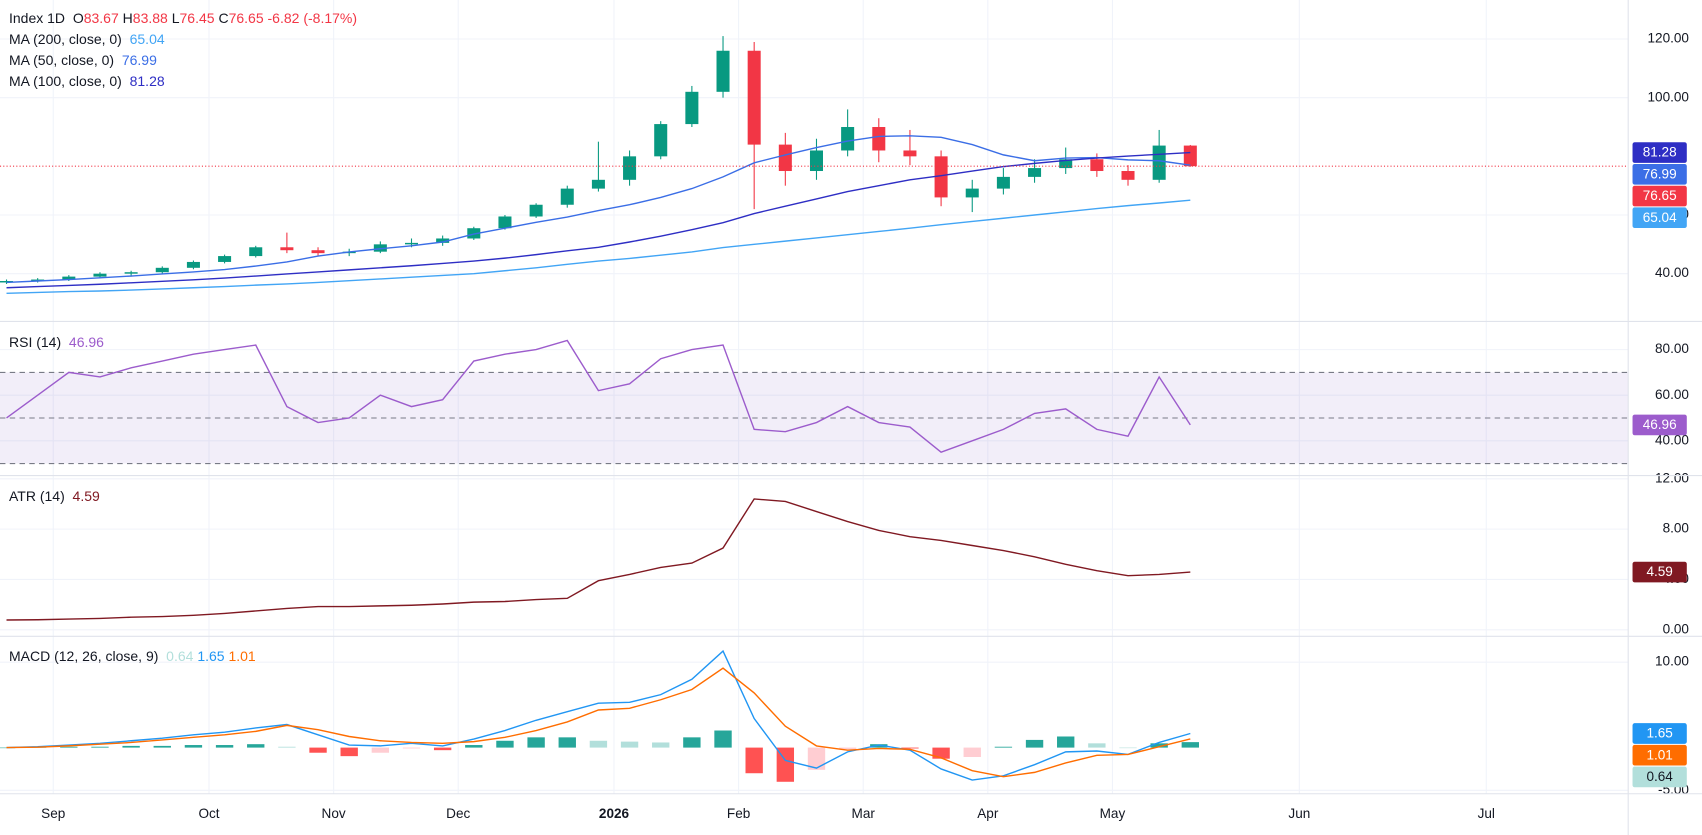  What do you see at coordinates (175, 18) in the screenshot?
I see `ohlc-label: L` at bounding box center [175, 18].